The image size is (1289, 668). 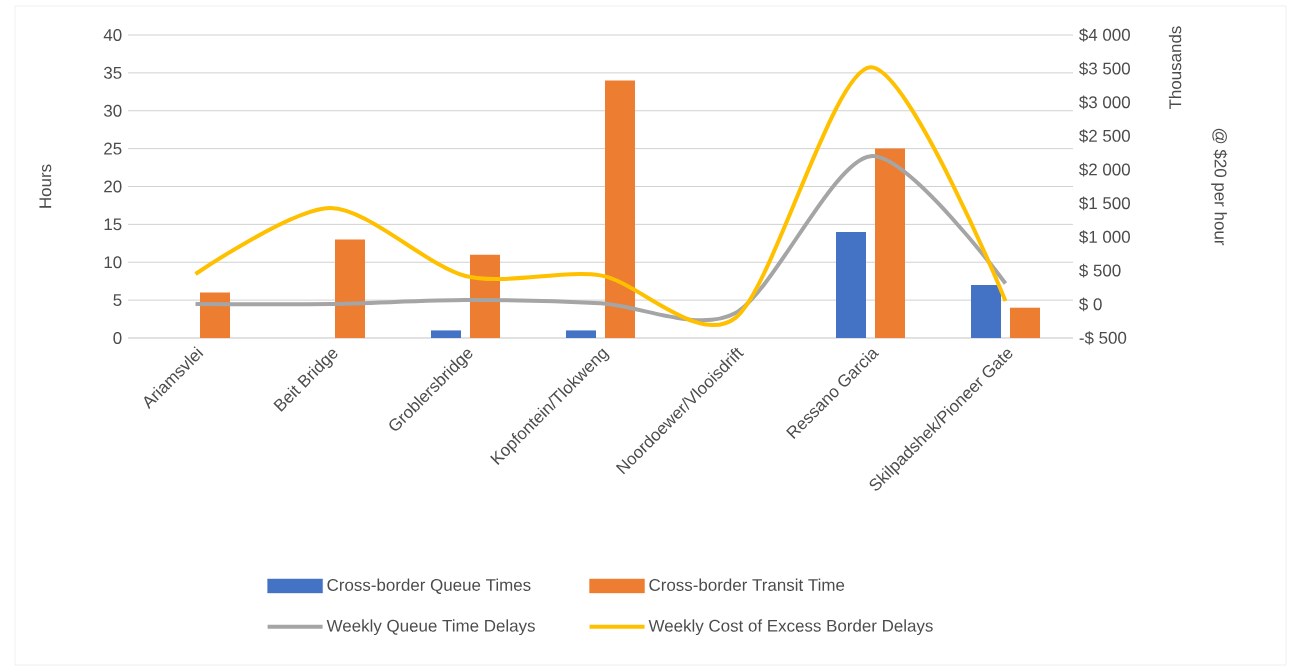 I want to click on y2-tick-label: $2 500, so click(x=1104, y=136).